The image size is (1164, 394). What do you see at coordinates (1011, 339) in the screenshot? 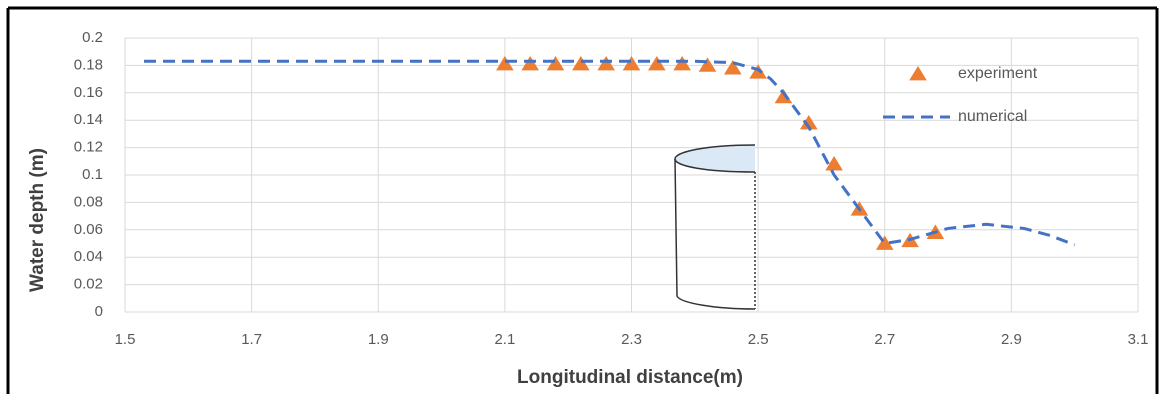
I see `x-tick-label: 2.9` at bounding box center [1011, 339].